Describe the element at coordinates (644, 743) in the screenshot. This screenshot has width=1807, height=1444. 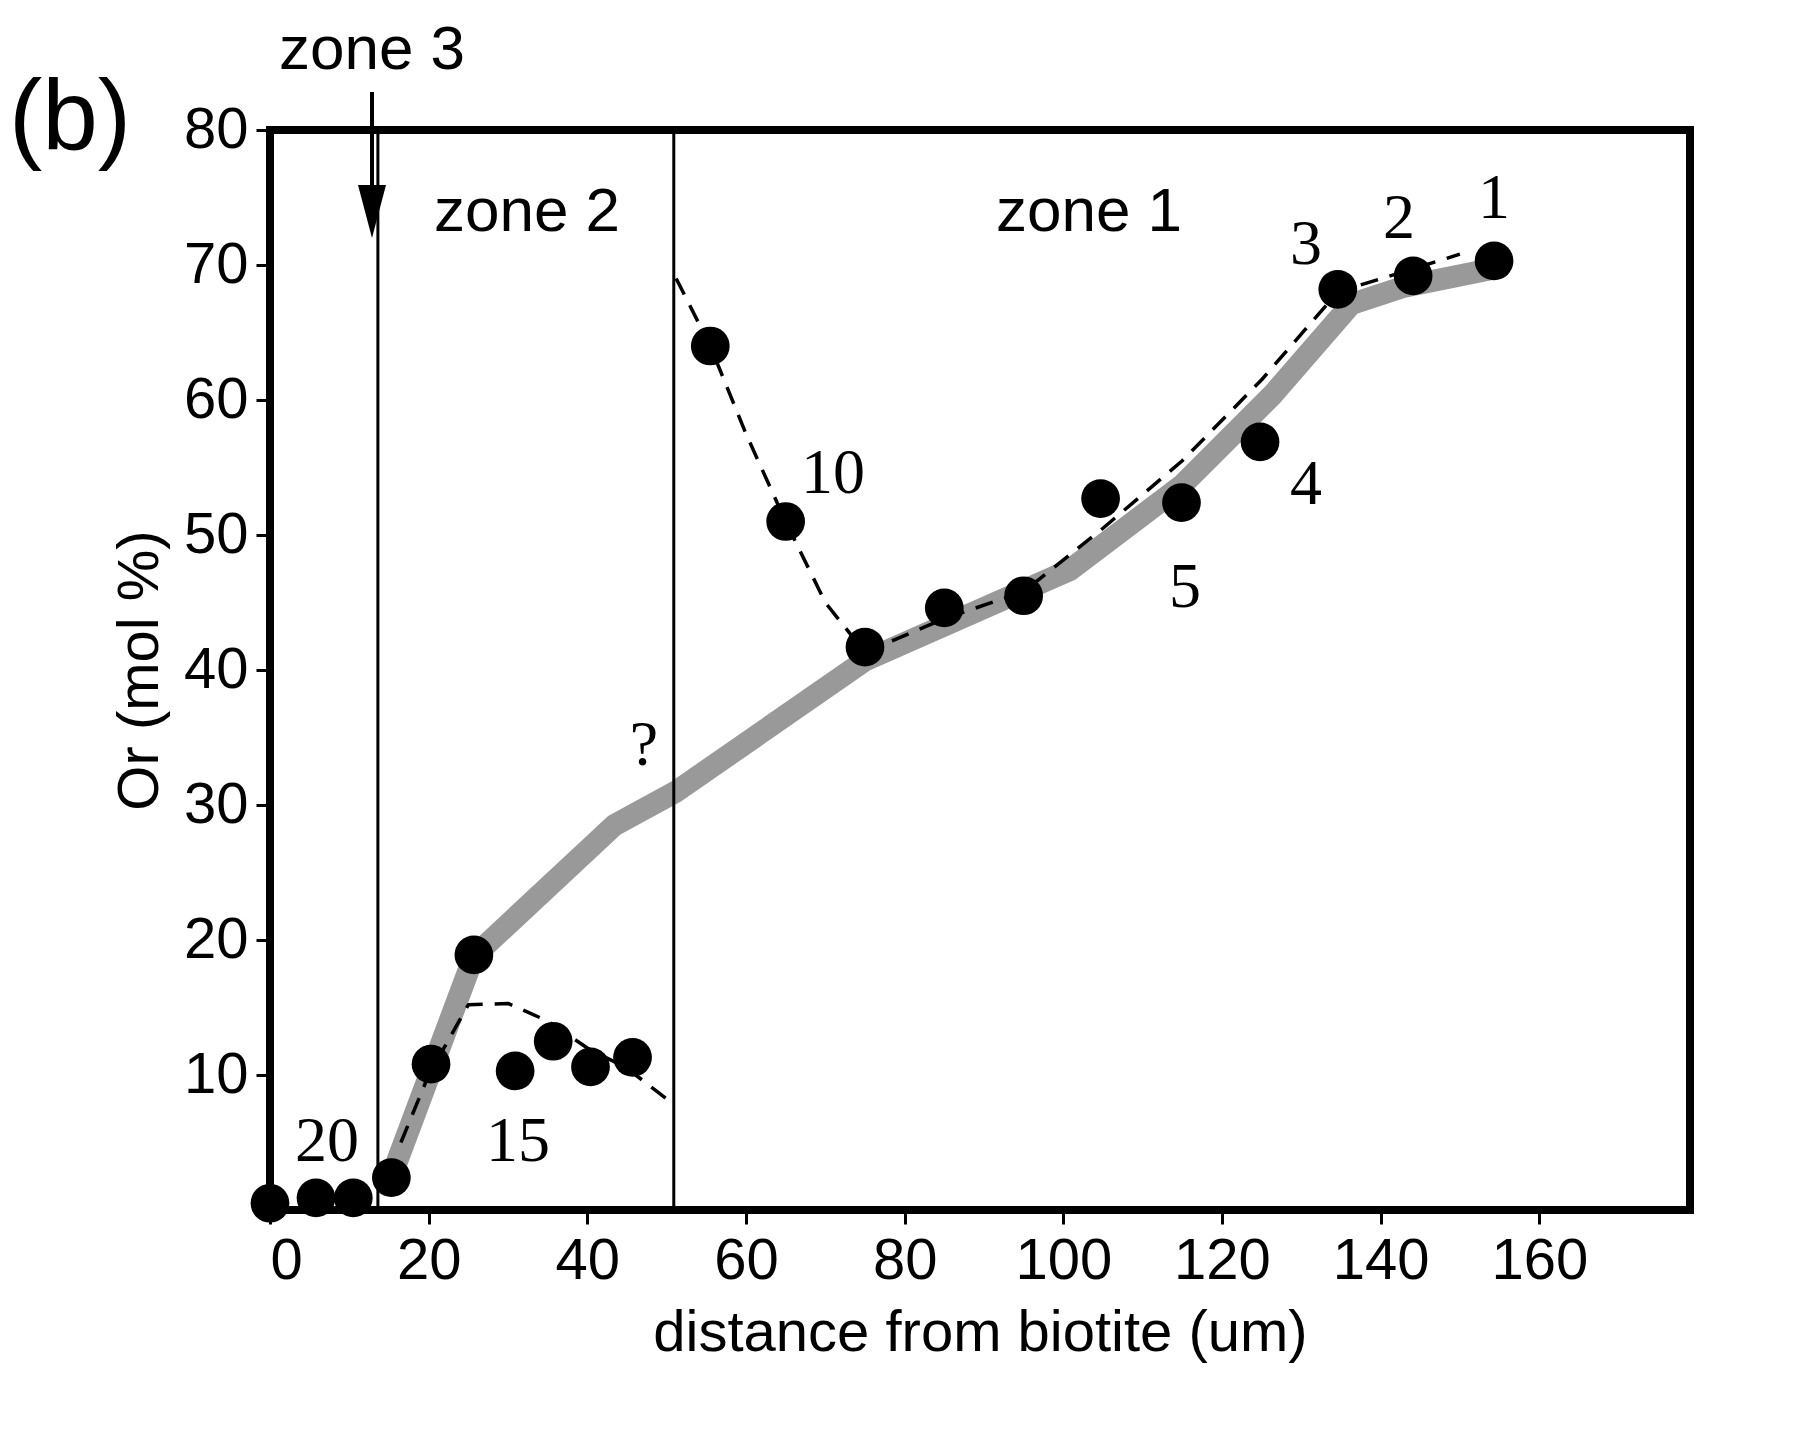
I see `annotation: ?` at that location.